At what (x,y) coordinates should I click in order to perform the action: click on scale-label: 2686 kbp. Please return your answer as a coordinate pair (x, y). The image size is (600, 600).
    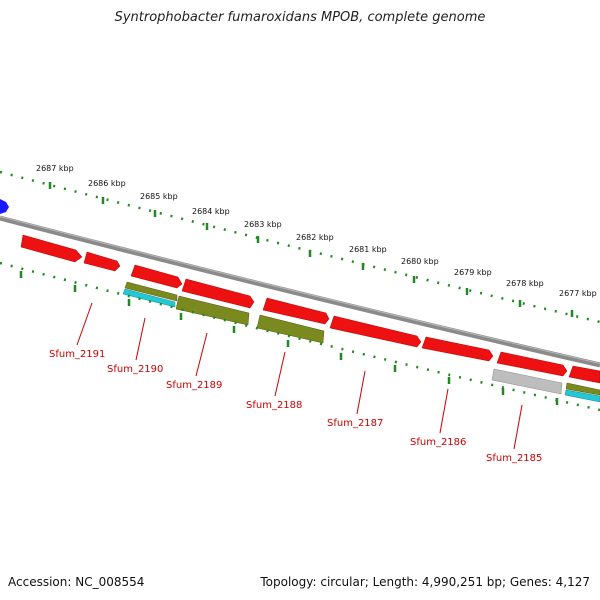
    Looking at the image, I should click on (107, 183).